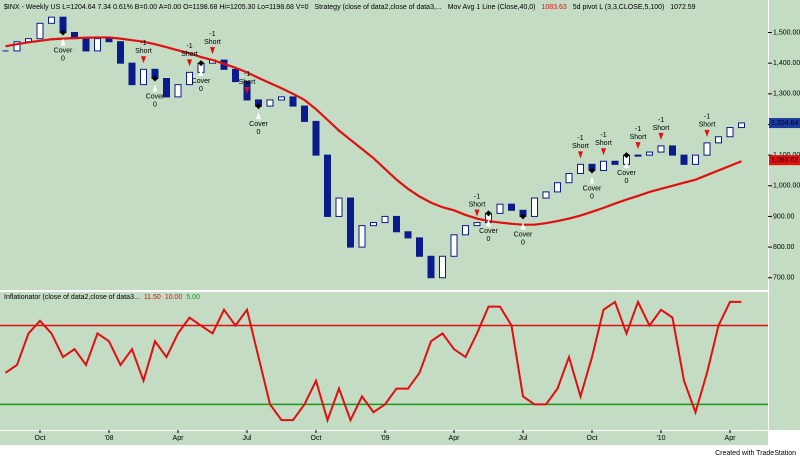  Describe the element at coordinates (682, 7) in the screenshot. I see `header-text: 1072.59` at that location.